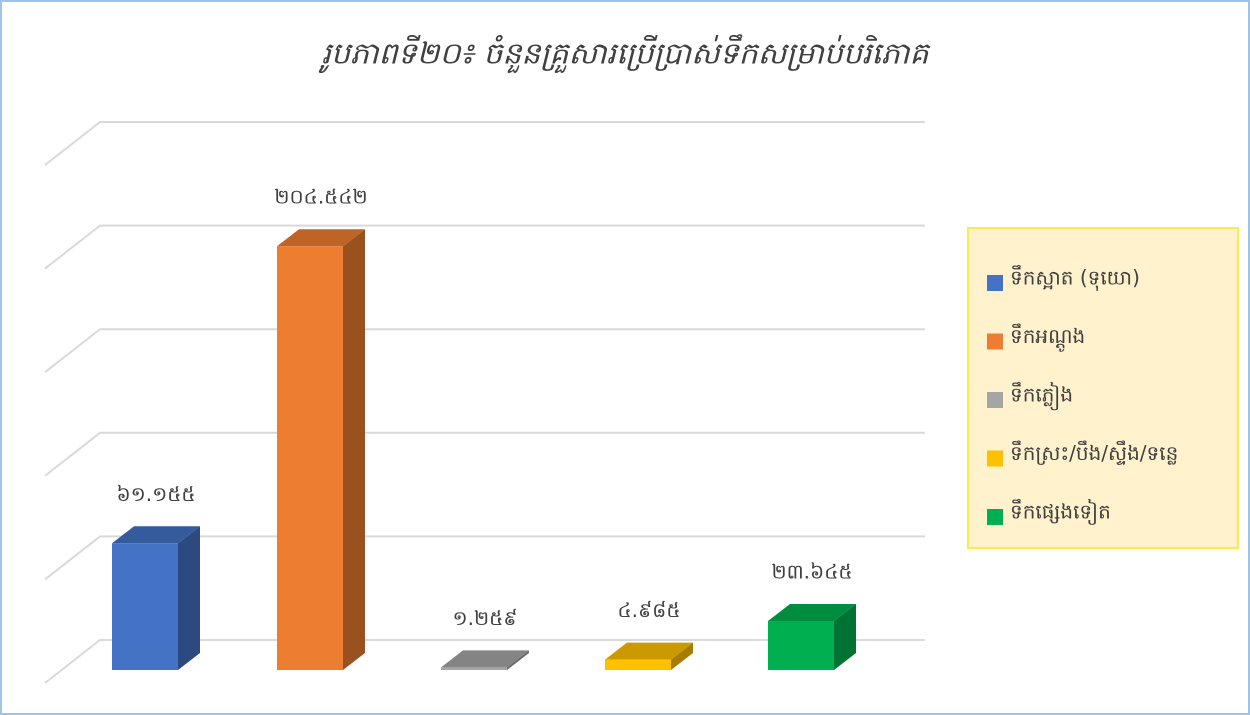  What do you see at coordinates (1060, 512) in the screenshot?
I see `legend-label: ទឹកផ្សេងទៀត` at bounding box center [1060, 512].